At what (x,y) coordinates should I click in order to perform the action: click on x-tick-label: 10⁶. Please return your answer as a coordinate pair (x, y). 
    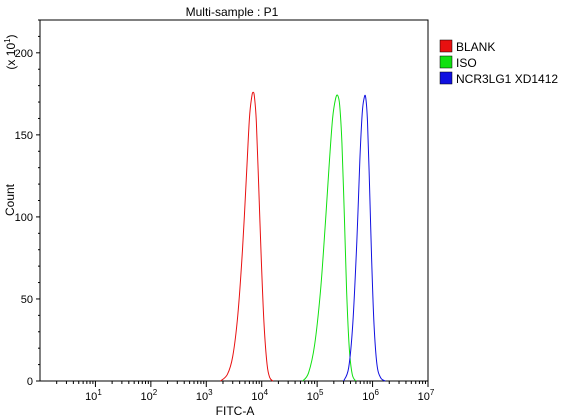
    Looking at the image, I should click on (370, 395).